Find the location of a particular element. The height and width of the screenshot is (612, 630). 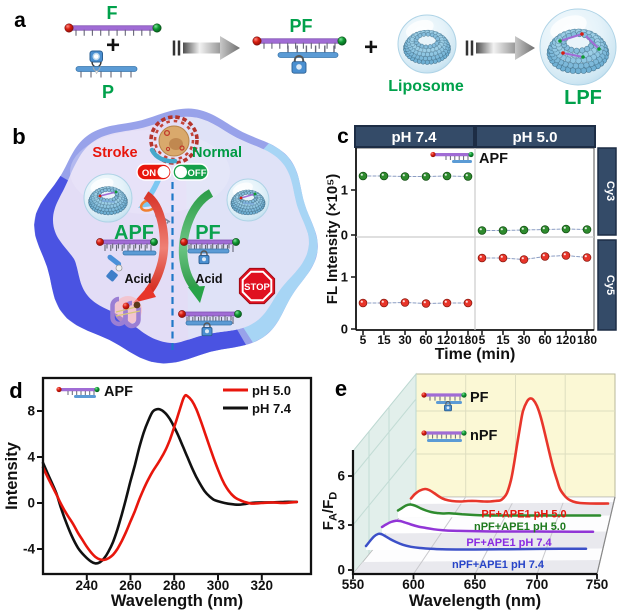

svg-text: PF+APE1 pH 5.0 is located at coordinates (523, 515).